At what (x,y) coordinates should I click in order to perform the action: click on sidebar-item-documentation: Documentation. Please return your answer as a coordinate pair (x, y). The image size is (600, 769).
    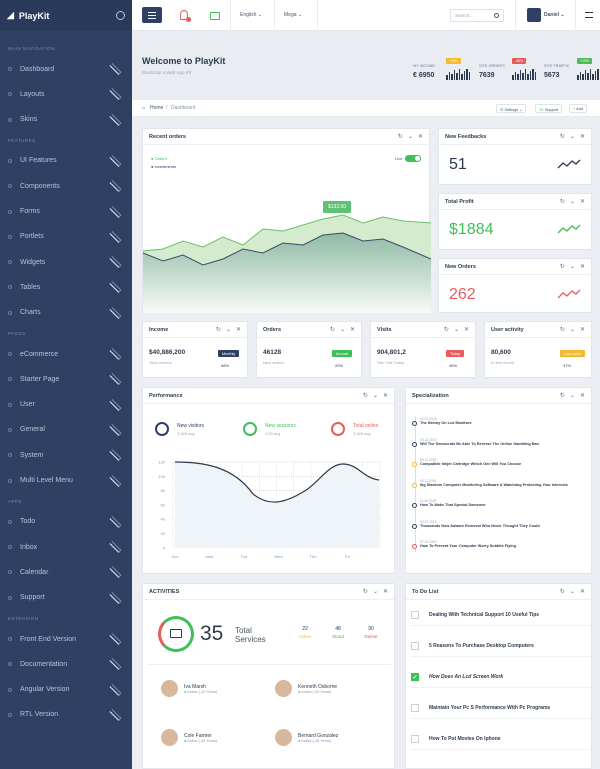
    Looking at the image, I should click on (66, 664).